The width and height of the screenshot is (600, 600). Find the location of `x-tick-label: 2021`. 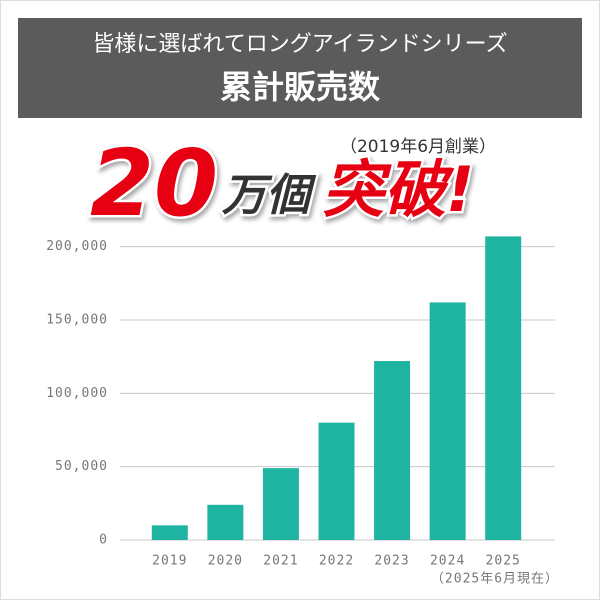

x-tick-label: 2021 is located at coordinates (280, 561).